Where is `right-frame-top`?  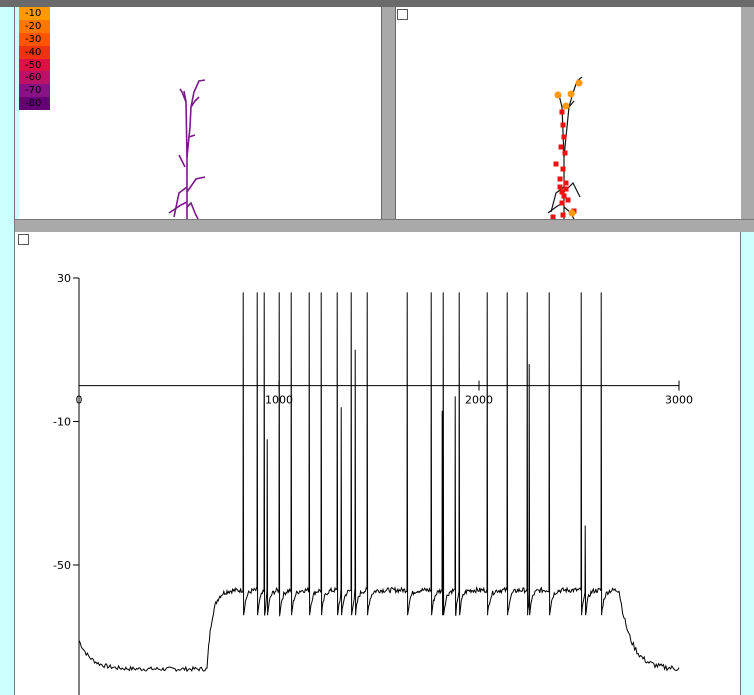
right-frame-top is located at coordinates (747, 113).